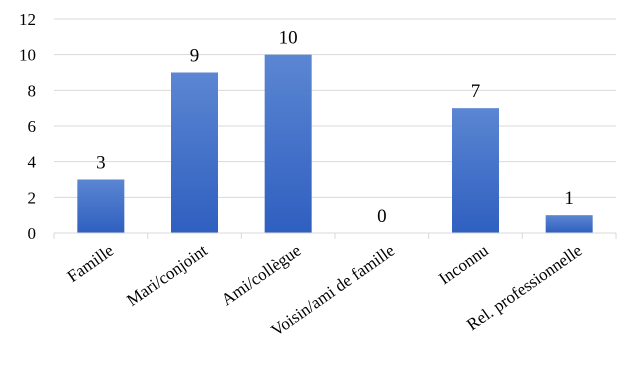  I want to click on y-tick-label: 12, so click(27, 19).